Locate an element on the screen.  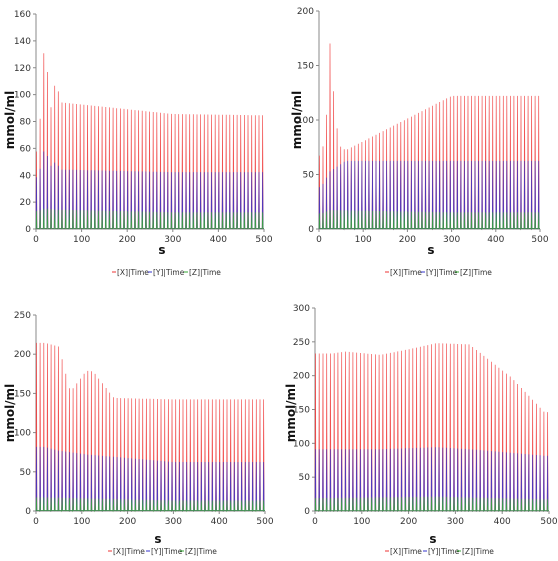
y-tick-label: 300 is located at coordinates (301, 309).